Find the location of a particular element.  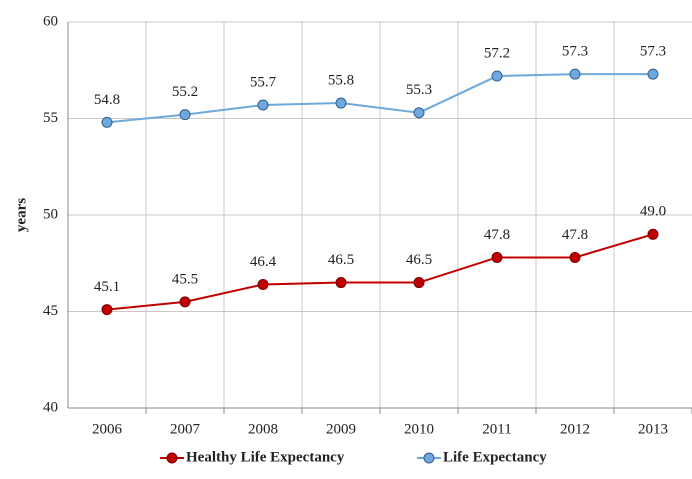

data-label: 46.4 is located at coordinates (263, 262).